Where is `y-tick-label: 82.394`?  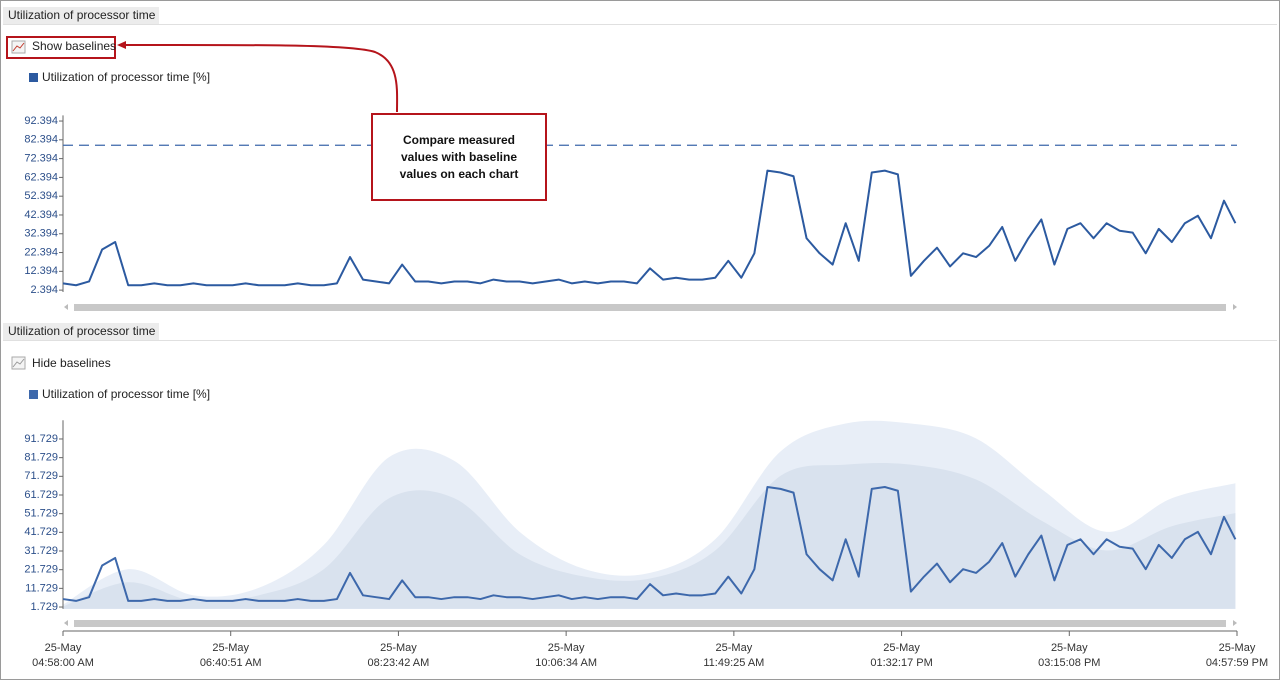 y-tick-label: 82.394 is located at coordinates (41, 140).